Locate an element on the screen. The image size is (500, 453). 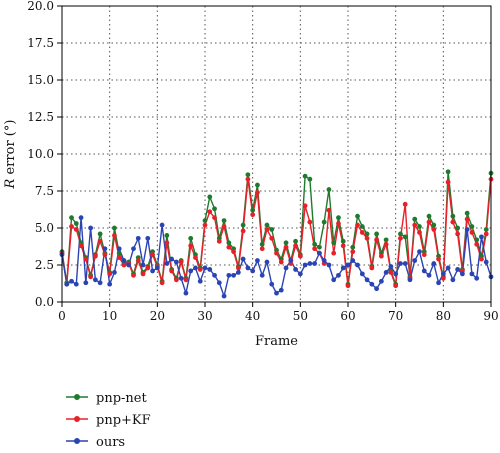
x-axis-title: Frame is located at coordinates (276, 341).